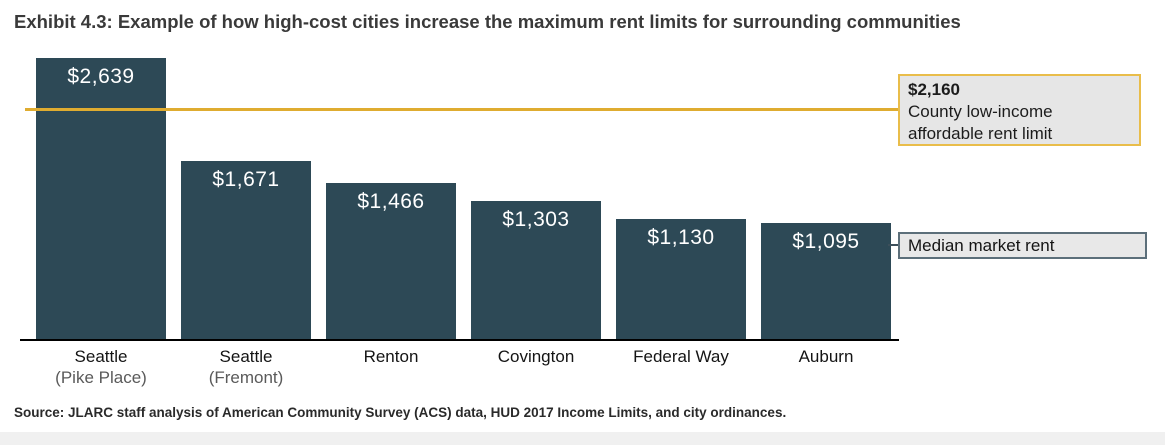 This screenshot has height=445, width=1165. What do you see at coordinates (893, 245) in the screenshot?
I see `median-connector-line` at bounding box center [893, 245].